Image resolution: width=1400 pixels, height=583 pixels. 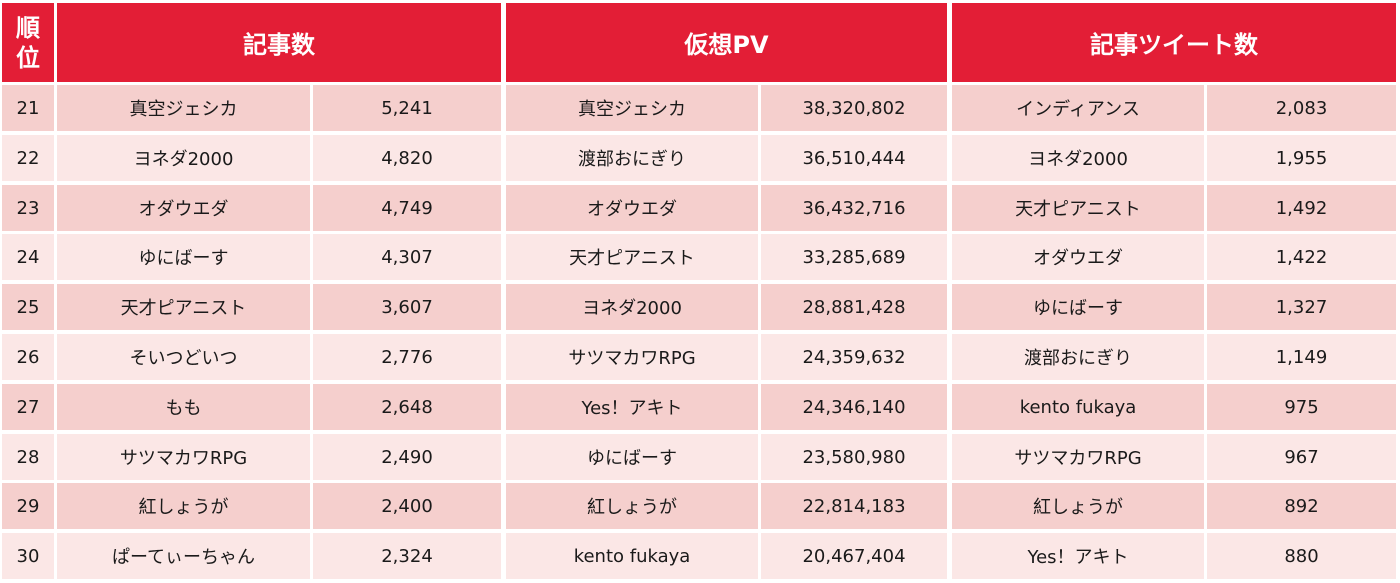 What do you see at coordinates (632, 407) in the screenshot?
I see `cell-pv-name: Yes！アキト` at bounding box center [632, 407].